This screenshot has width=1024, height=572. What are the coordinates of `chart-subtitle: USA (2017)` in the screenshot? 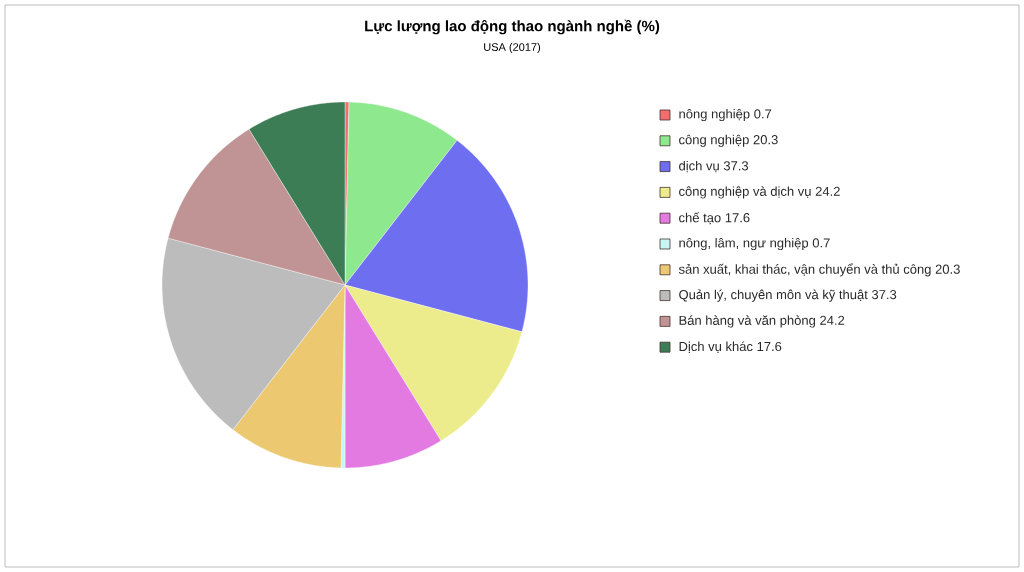 It's located at (512, 48).